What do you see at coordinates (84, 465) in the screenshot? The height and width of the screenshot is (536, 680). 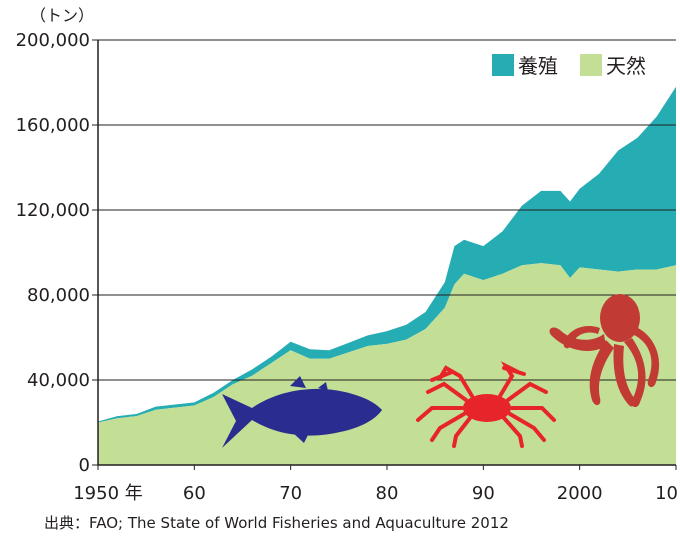 I see `y-tick-label: 0` at bounding box center [84, 465].